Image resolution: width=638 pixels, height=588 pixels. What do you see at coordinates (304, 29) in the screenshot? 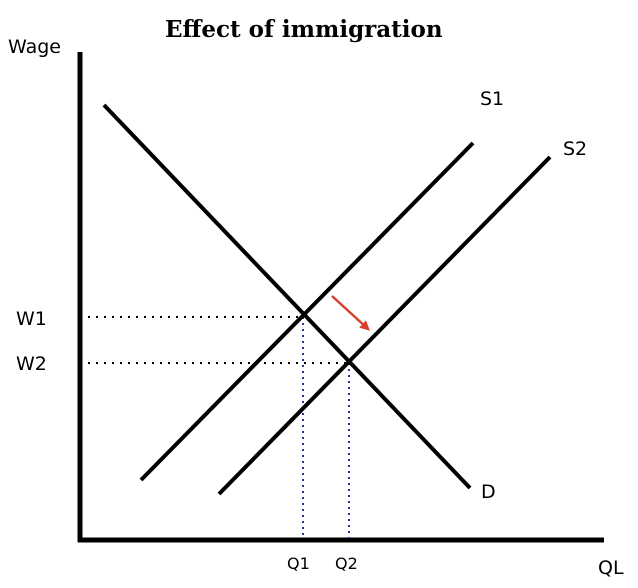
I see `diagram-title: Effect of immigration` at bounding box center [304, 29].